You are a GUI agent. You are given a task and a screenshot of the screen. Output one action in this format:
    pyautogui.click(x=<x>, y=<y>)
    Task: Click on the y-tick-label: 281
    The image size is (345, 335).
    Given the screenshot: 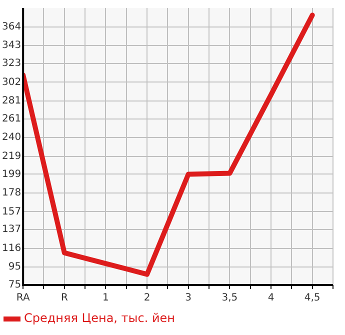 What is the action you would take?
    pyautogui.click(x=12, y=101)
    